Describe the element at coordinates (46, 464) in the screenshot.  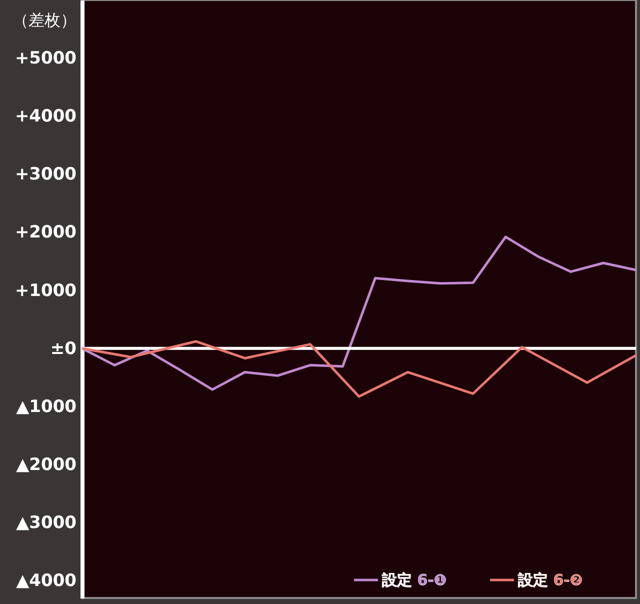
I see `y-tick-label: ▲2000` at that location.